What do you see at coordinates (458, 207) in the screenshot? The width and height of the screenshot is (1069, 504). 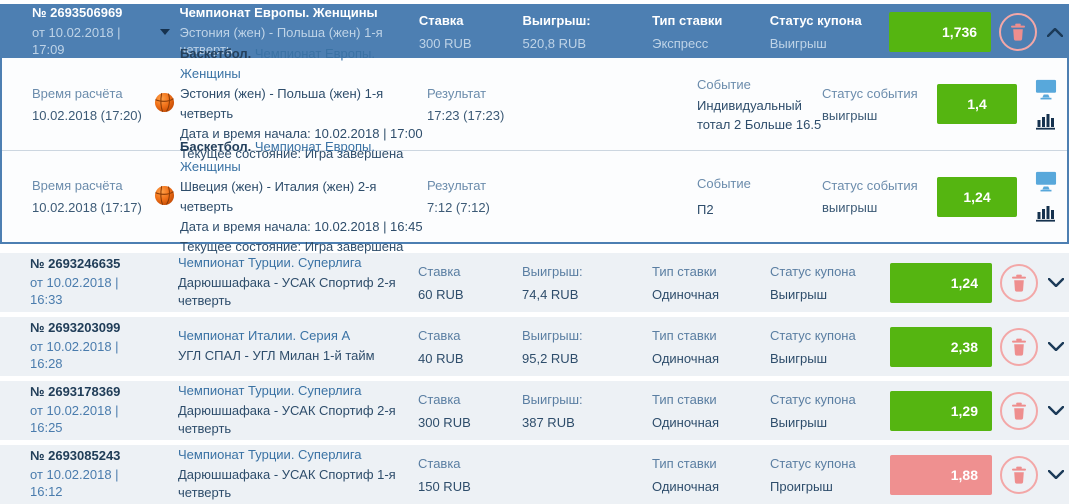 I see `result-value: 7:12 (7:12)` at bounding box center [458, 207].